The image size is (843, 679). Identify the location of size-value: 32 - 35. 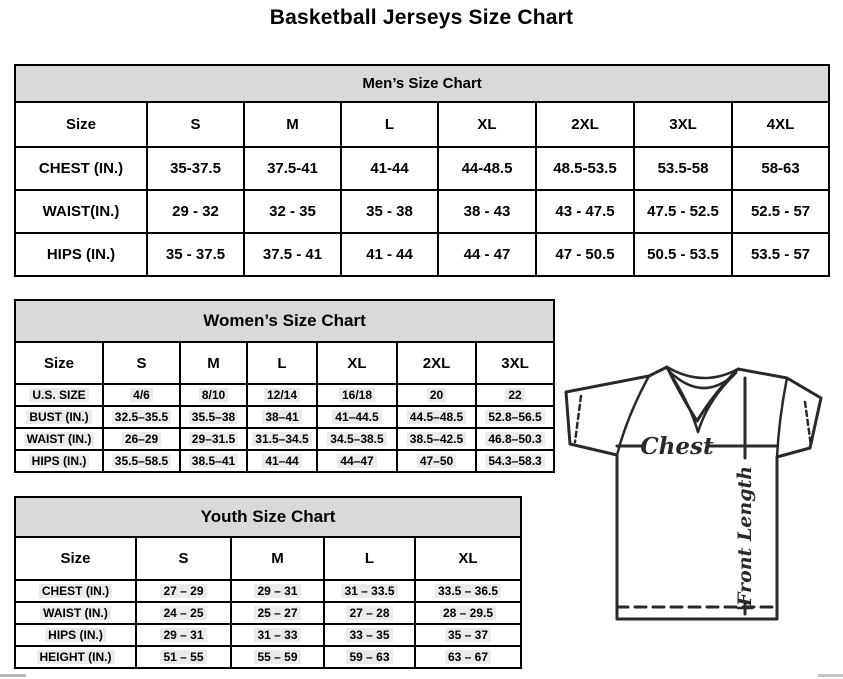
(292, 211).